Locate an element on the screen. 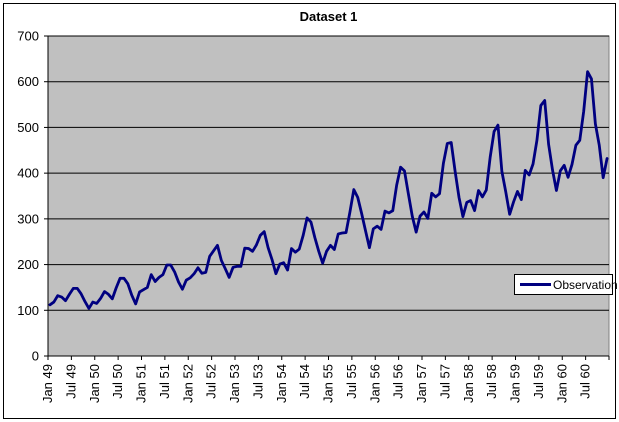 This screenshot has height=422, width=619. x-tick-label: Jul 60 is located at coordinates (585, 381).